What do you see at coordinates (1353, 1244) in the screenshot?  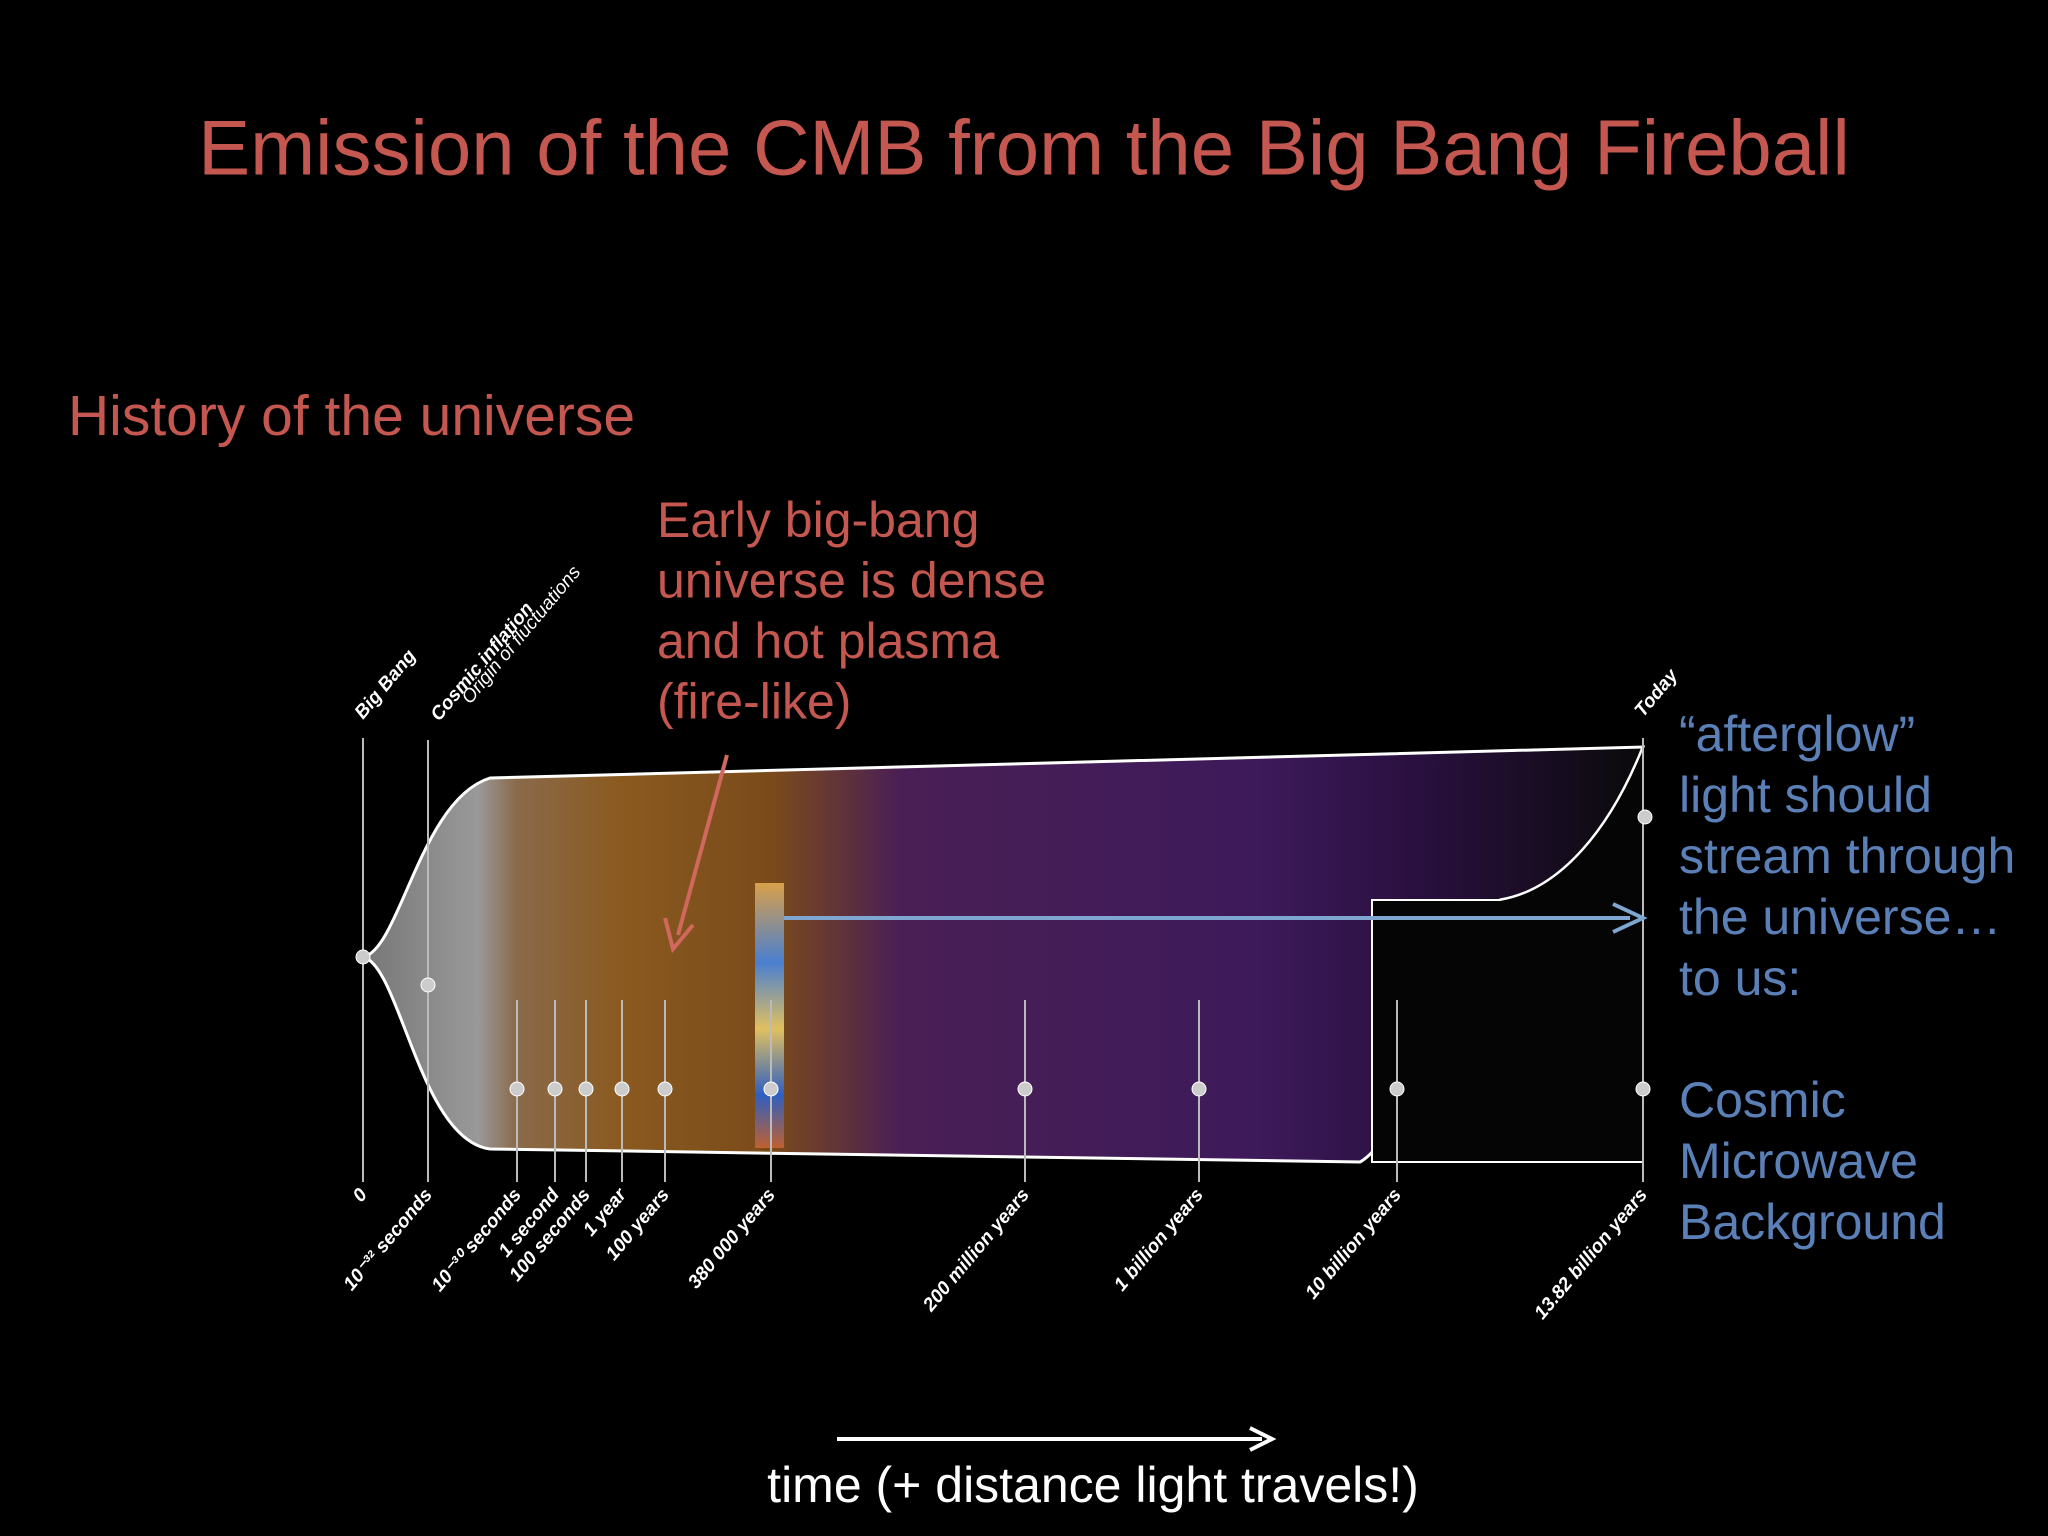 I see `time-label: 10 billion years` at bounding box center [1353, 1244].